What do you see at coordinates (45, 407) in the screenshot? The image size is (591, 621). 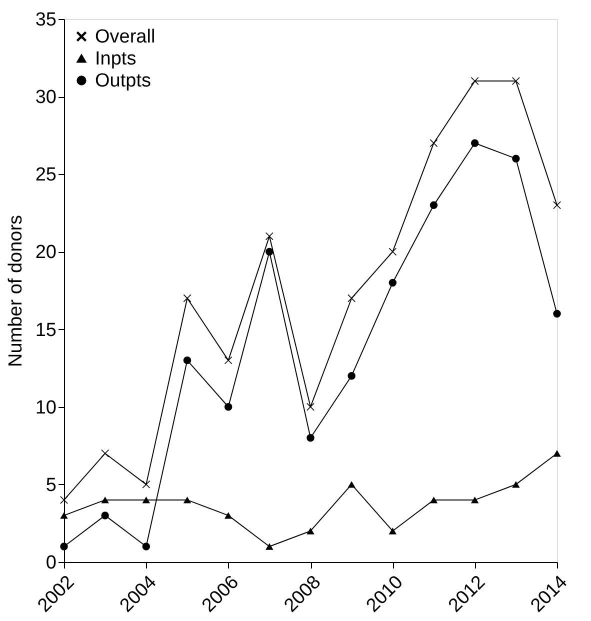 I see `y-tick-label: 10` at bounding box center [45, 407].